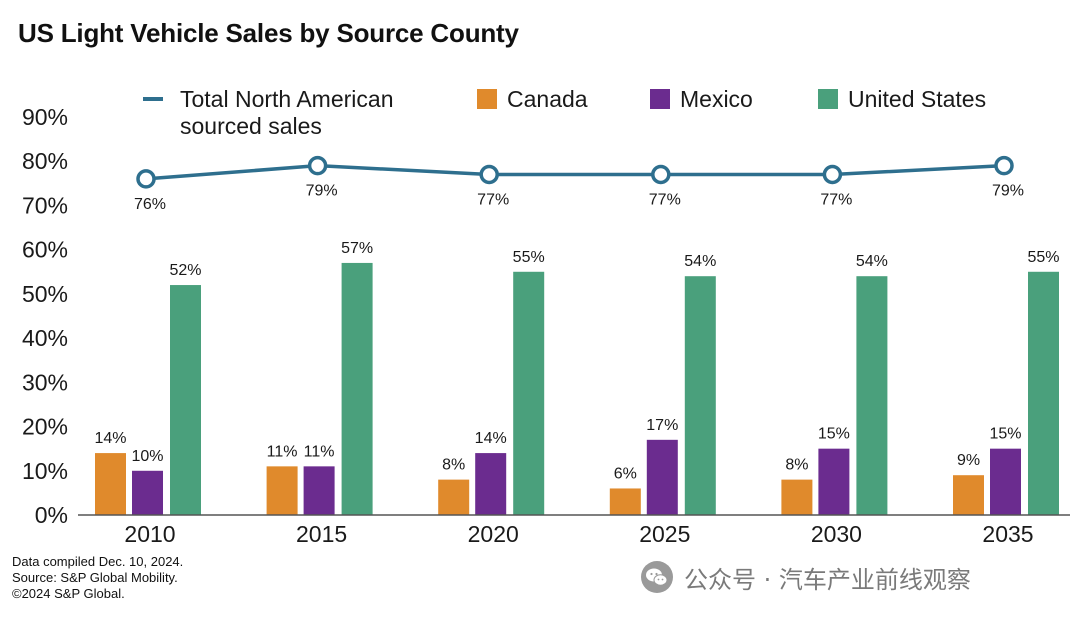  What do you see at coordinates (45, 471) in the screenshot?
I see `y-tick-label: 10%` at bounding box center [45, 471].